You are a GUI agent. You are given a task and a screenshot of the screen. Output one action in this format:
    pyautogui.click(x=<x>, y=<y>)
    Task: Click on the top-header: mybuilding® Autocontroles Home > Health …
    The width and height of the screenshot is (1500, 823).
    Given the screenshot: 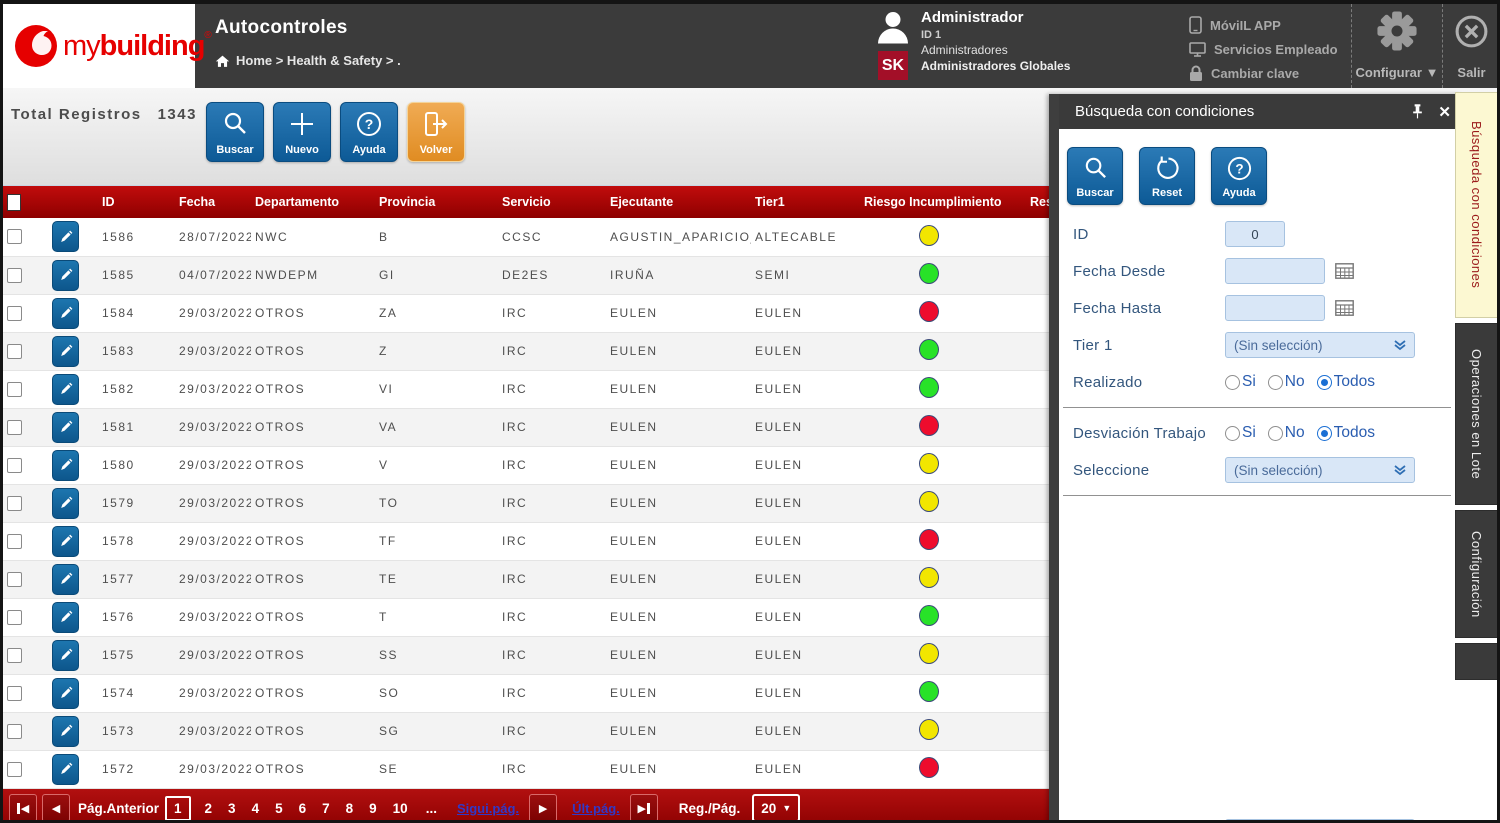 What is the action you would take?
    pyautogui.click(x=750, y=46)
    